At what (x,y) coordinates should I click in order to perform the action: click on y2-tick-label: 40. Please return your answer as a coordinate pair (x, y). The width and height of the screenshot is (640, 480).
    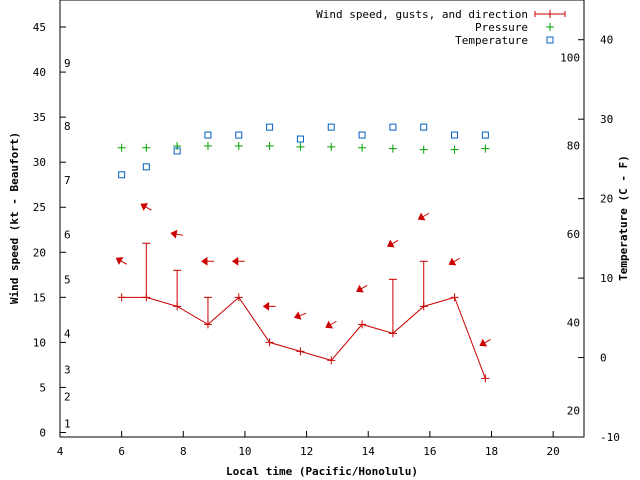
    Looking at the image, I should click on (606, 40).